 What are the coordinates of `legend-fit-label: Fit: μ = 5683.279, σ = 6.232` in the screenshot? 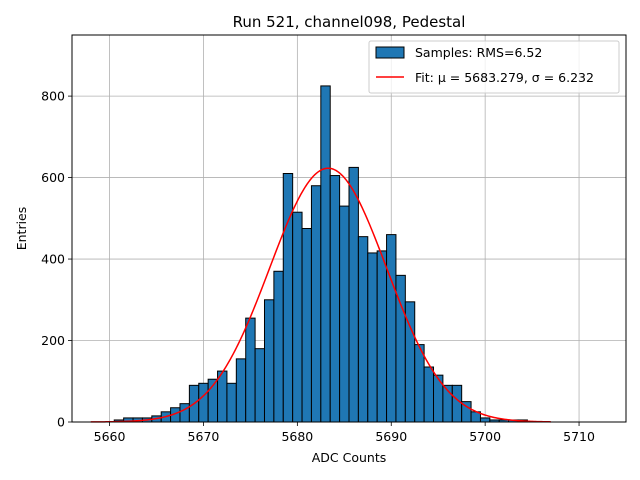 It's located at (504, 77).